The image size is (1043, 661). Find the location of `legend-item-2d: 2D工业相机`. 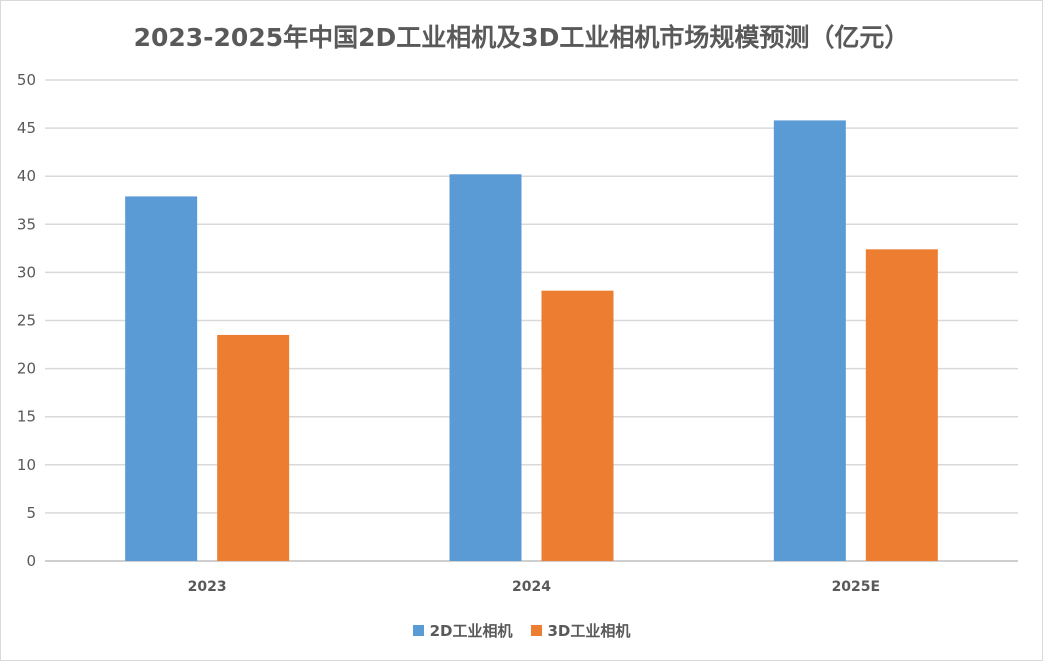

legend-item-2d: 2D工业相机 is located at coordinates (462, 630).